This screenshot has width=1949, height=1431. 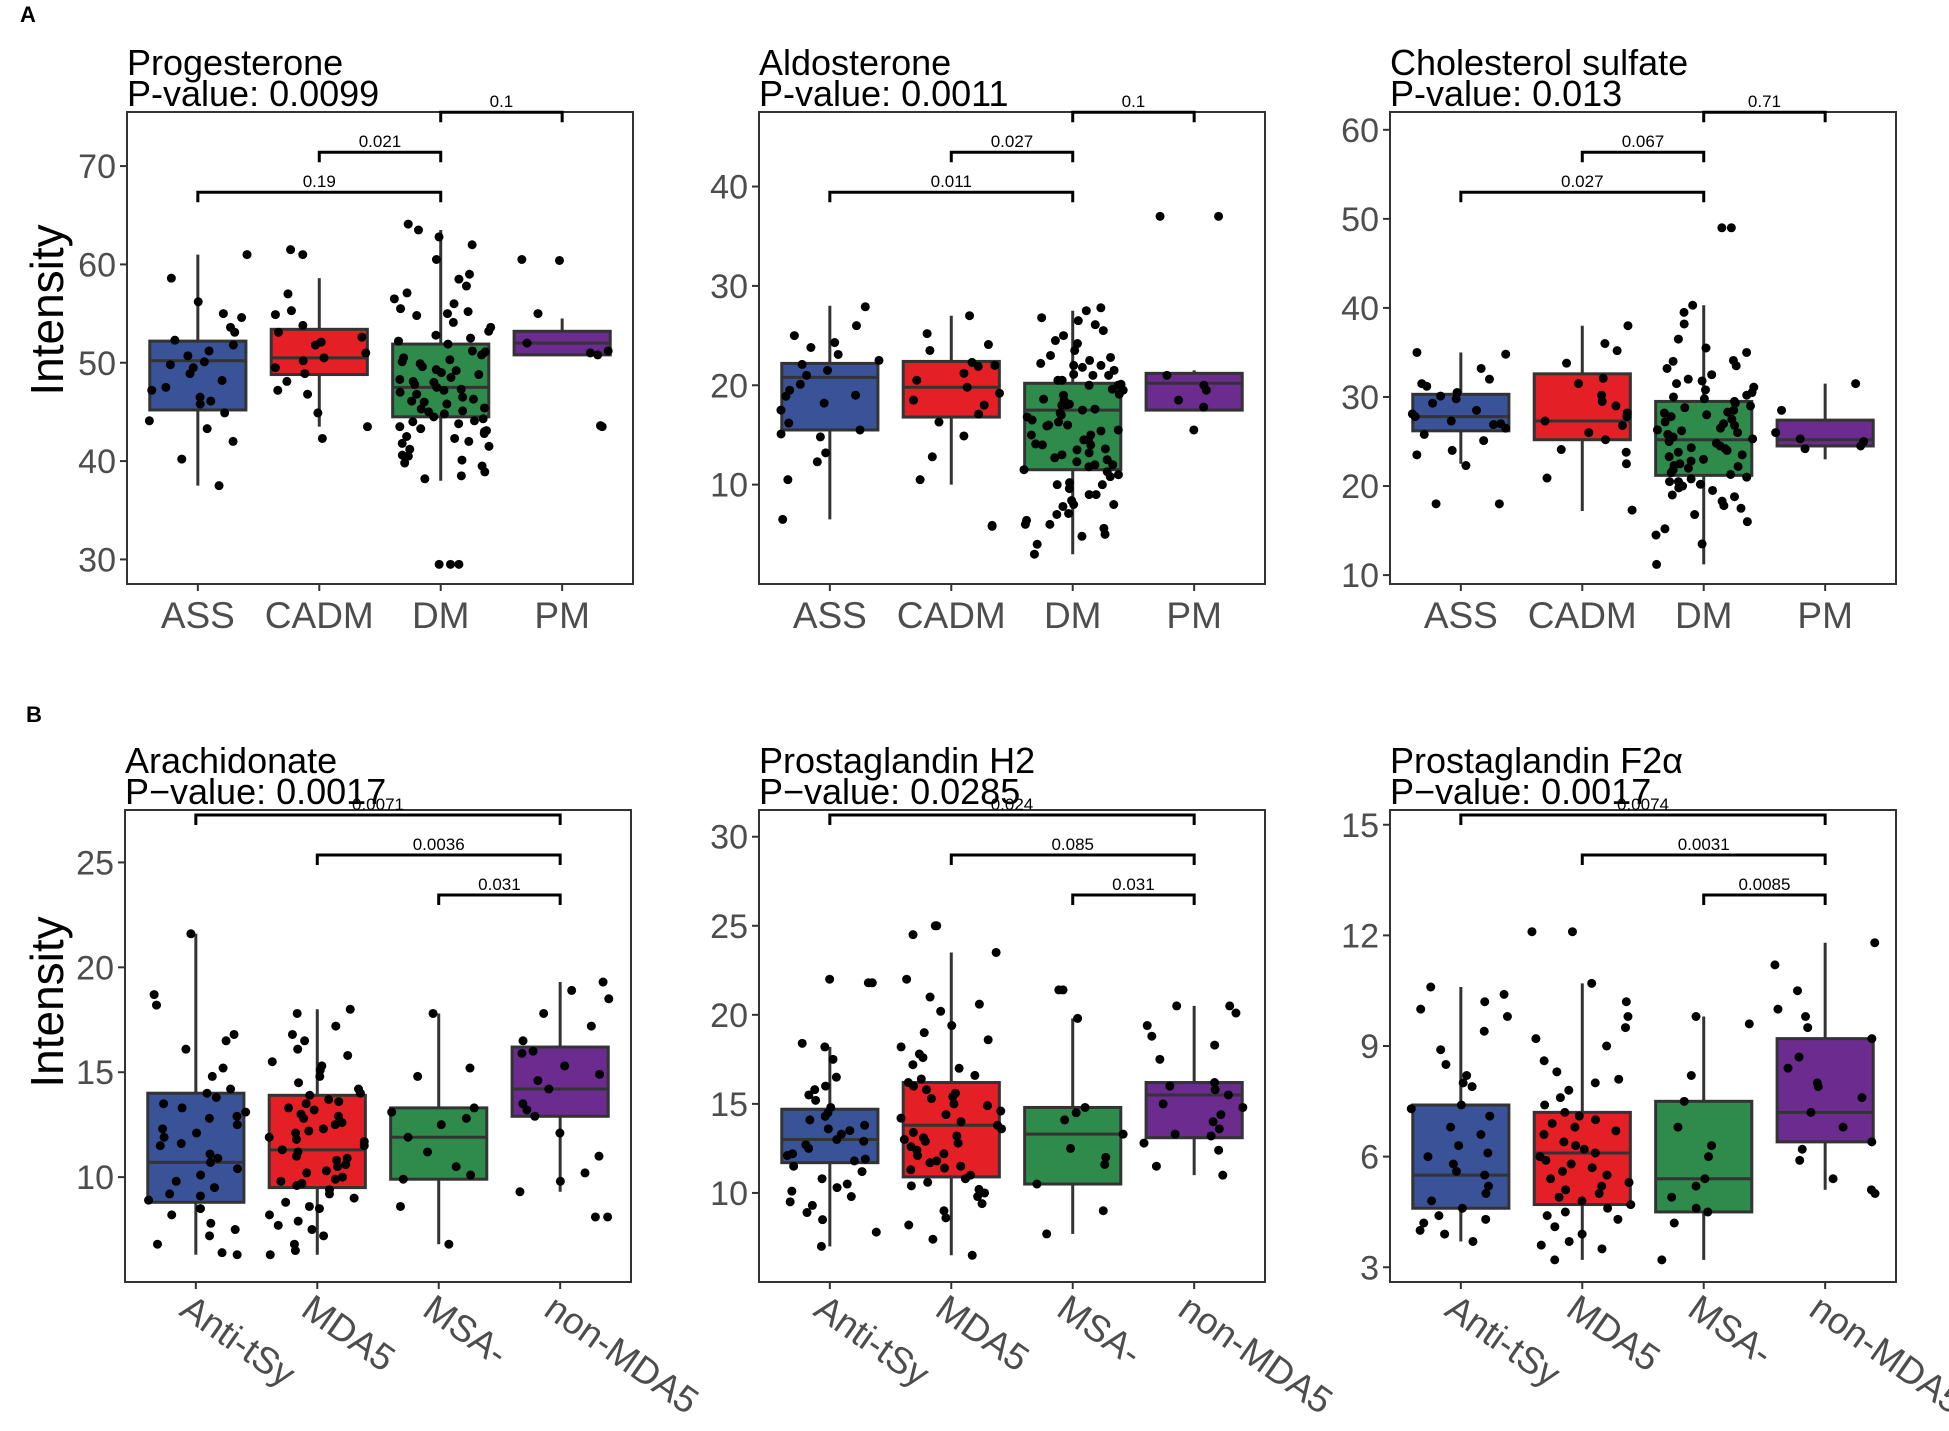 What do you see at coordinates (1012, 141) in the screenshot?
I see `significance-label: 0.027` at bounding box center [1012, 141].